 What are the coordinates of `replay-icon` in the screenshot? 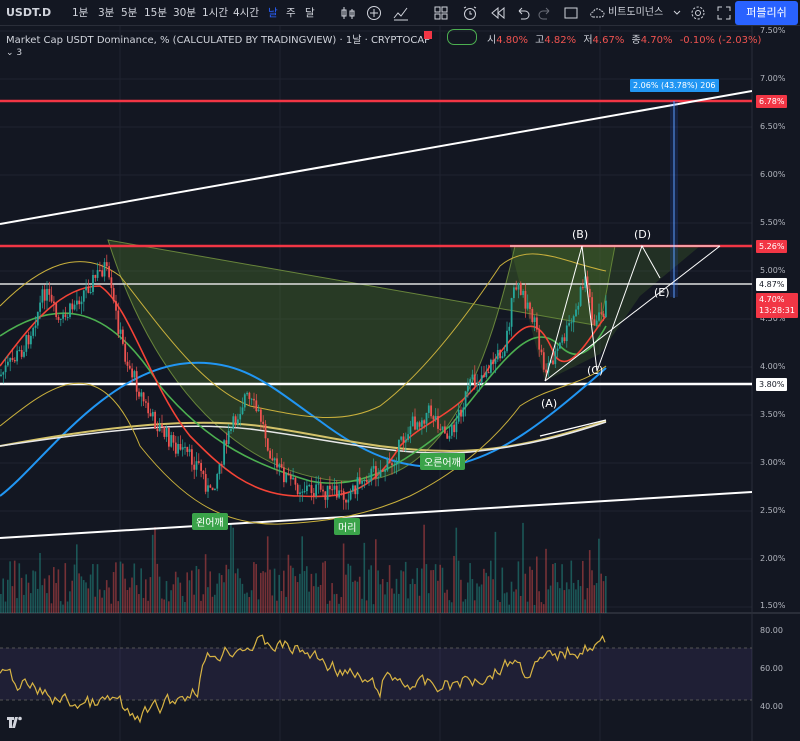 It's located at (498, 13).